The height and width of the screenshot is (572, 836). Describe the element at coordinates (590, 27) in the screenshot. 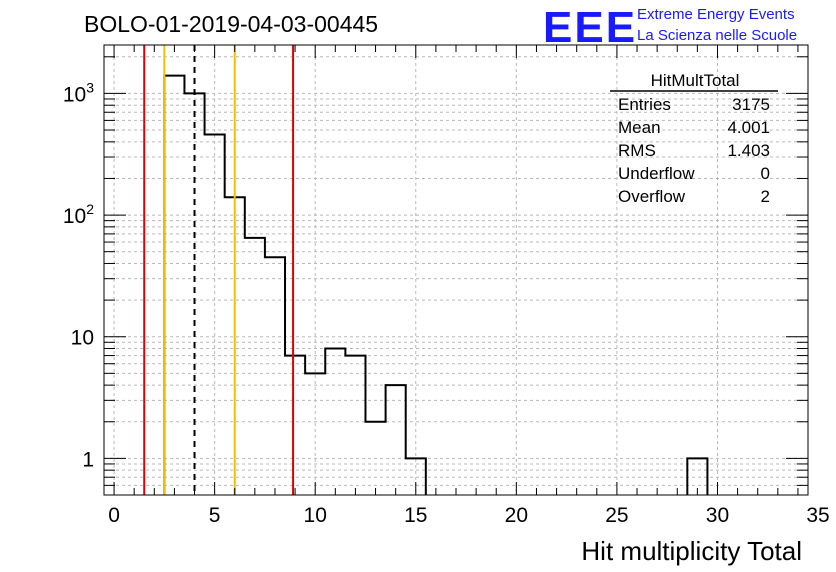

I see `eee-logo: EEE` at that location.